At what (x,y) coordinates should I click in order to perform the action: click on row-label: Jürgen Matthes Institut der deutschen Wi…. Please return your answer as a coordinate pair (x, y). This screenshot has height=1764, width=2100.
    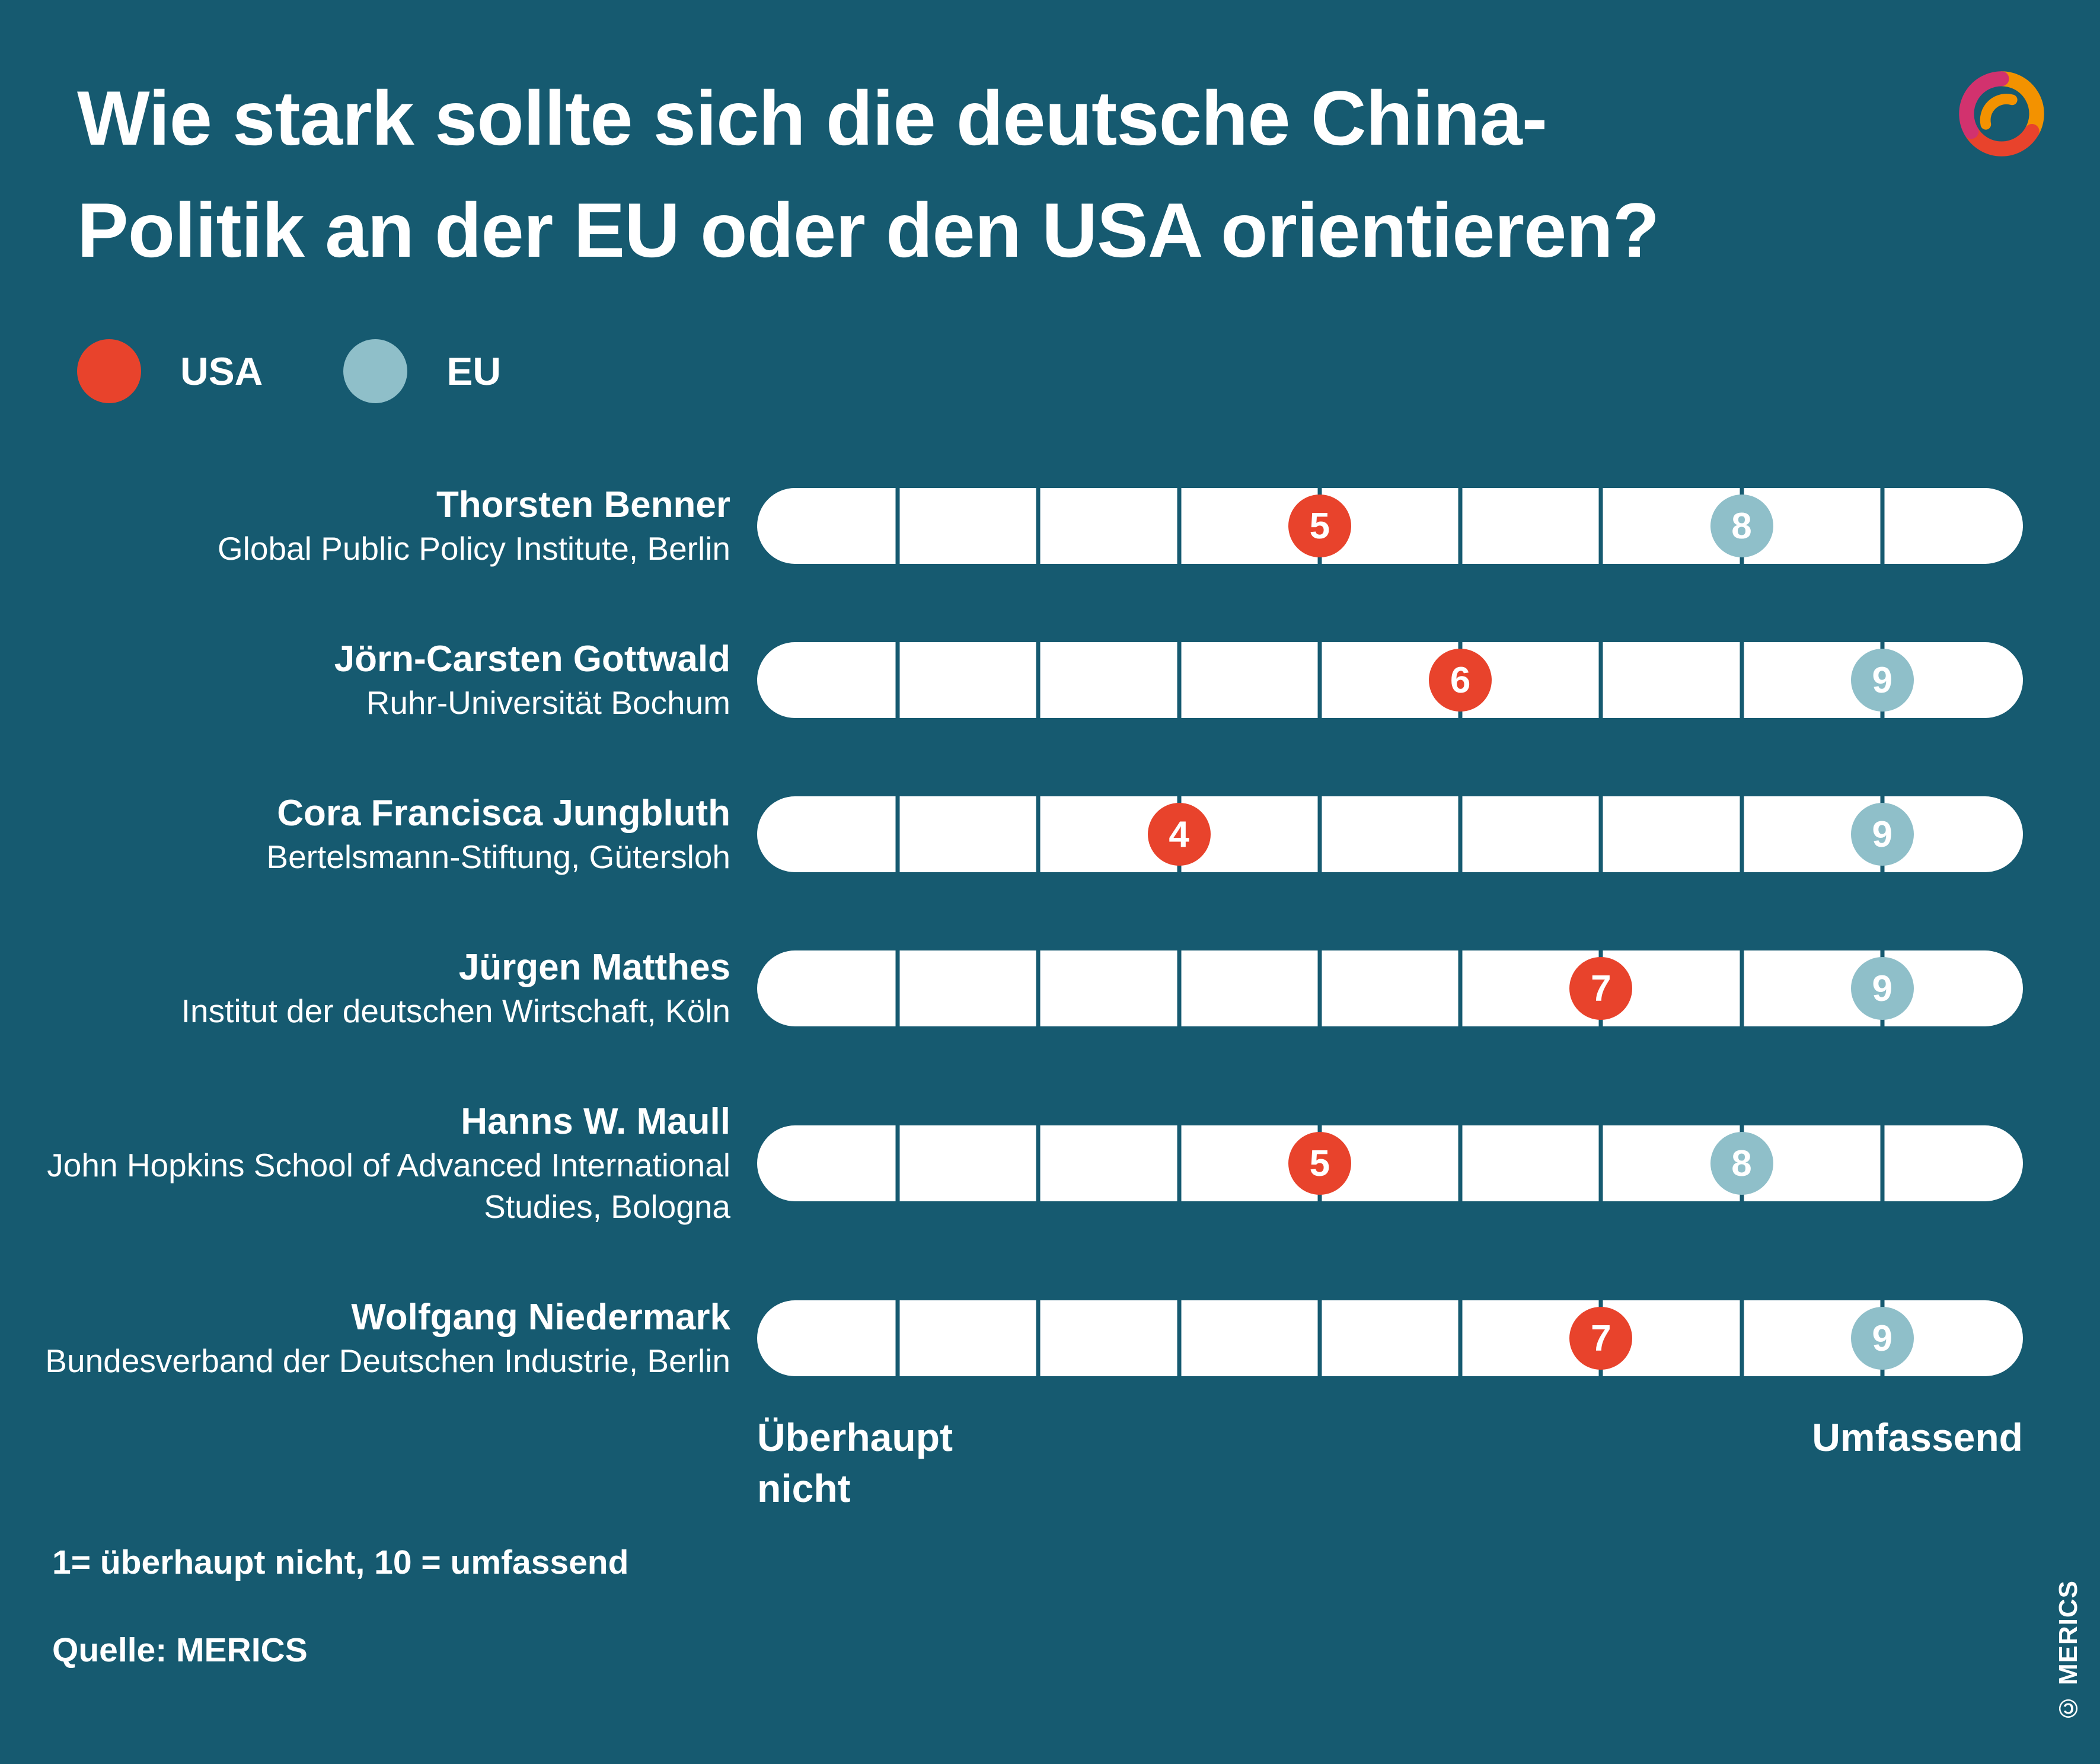
    Looking at the image, I should click on (379, 988).